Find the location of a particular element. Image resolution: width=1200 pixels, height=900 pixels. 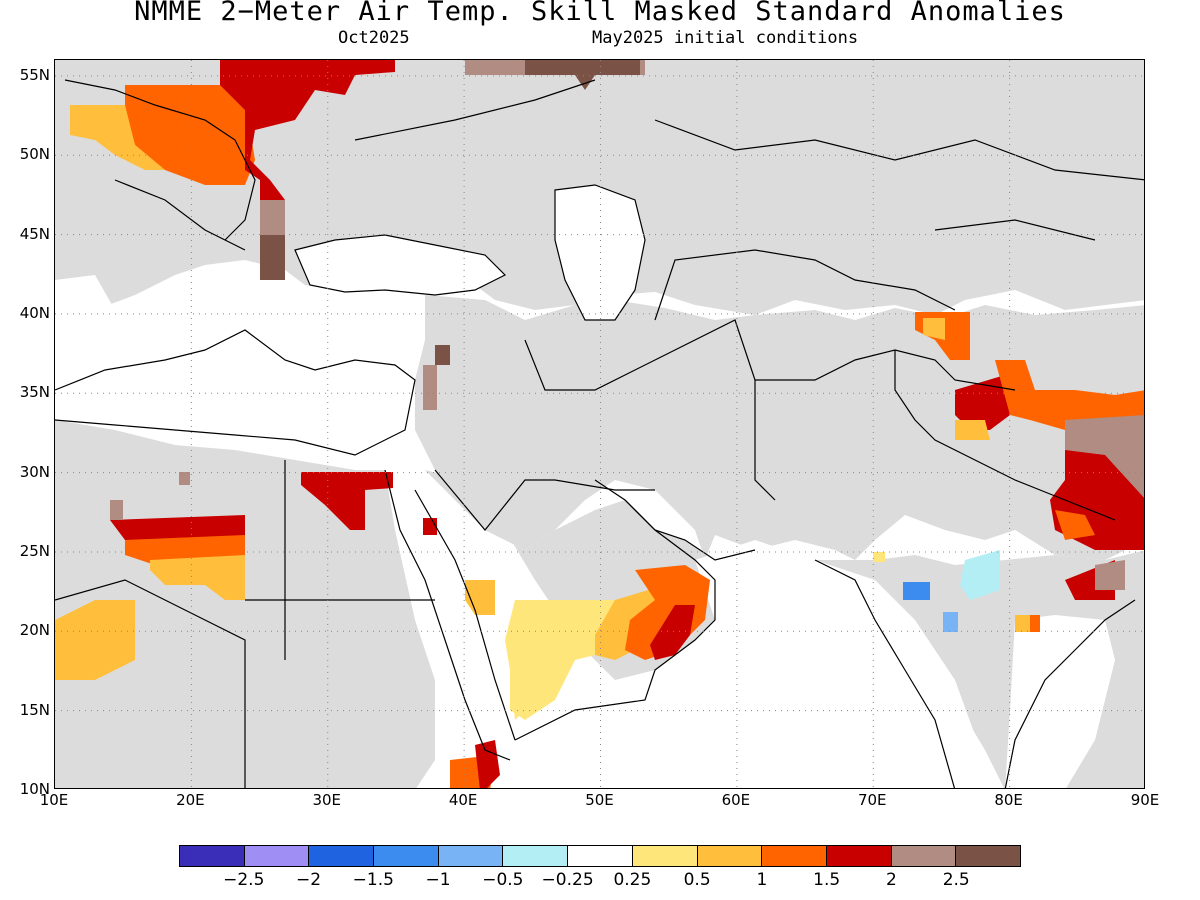

anomaly-yemen-yellow is located at coordinates (532, 690).